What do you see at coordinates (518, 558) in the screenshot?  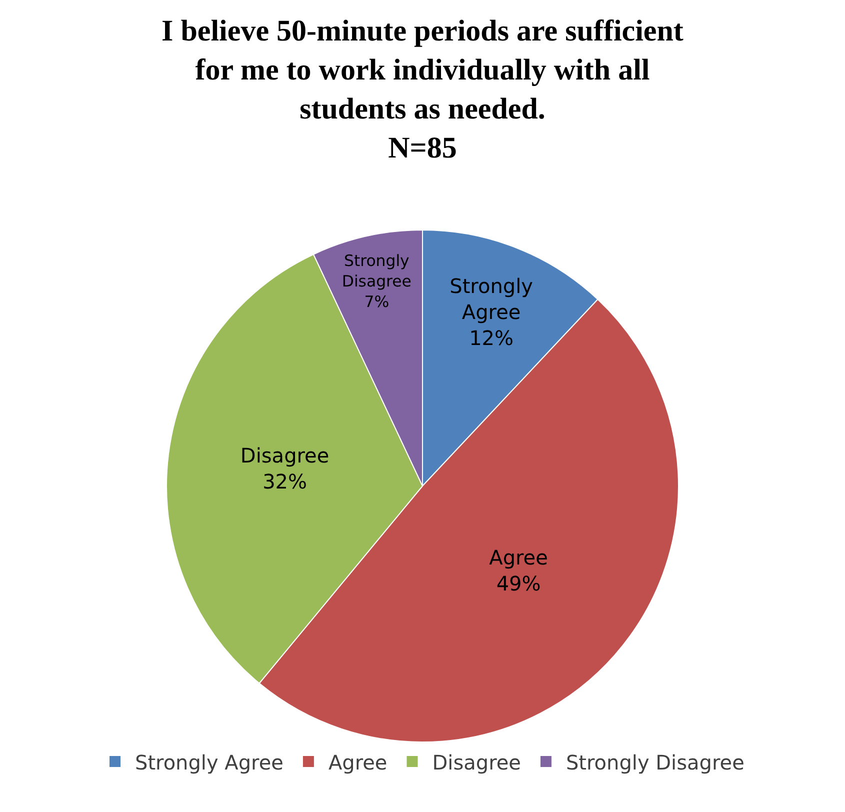 I see `slice-label: Agree` at bounding box center [518, 558].